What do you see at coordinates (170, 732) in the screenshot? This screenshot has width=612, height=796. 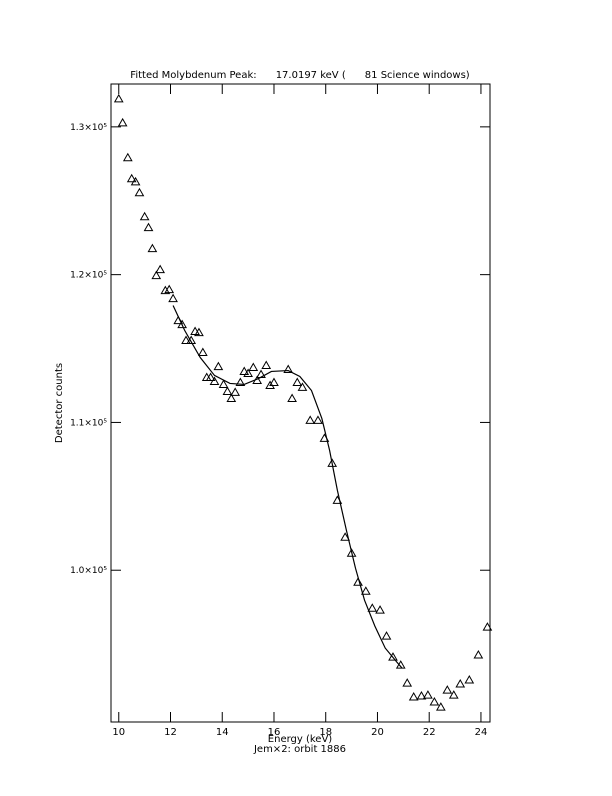 I see `x-tick-label: 12` at bounding box center [170, 732].